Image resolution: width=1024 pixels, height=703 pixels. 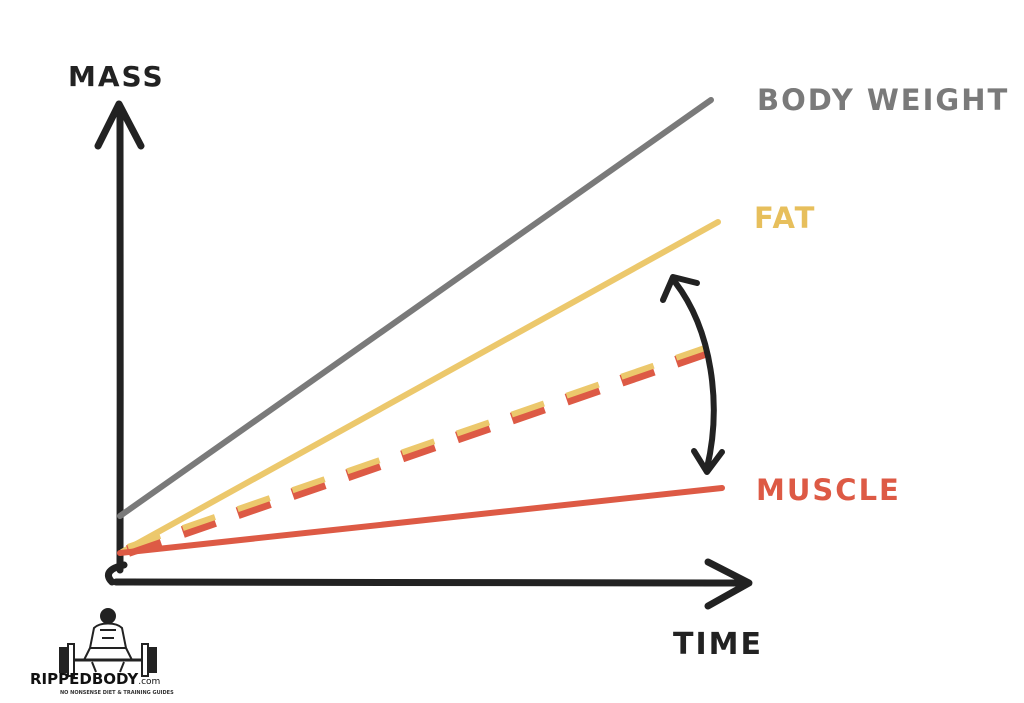 What do you see at coordinates (116, 679) in the screenshot?
I see `logo-name-b: BODY` at bounding box center [116, 679].